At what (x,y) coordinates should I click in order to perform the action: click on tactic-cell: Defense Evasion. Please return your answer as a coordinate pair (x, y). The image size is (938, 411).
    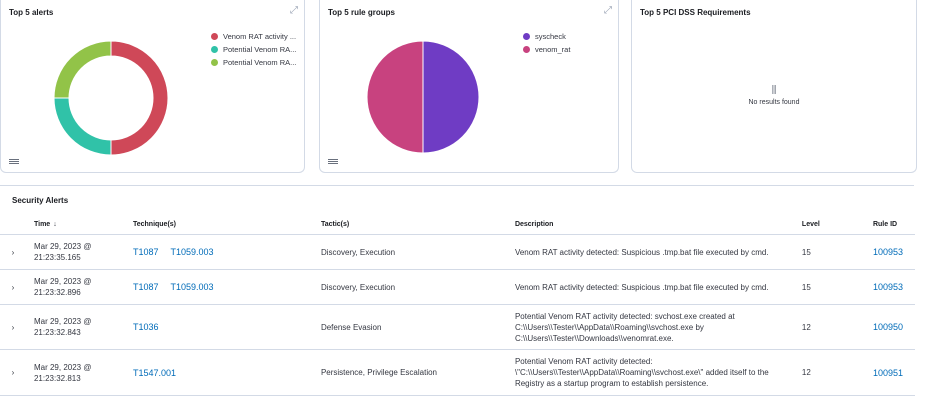
    Looking at the image, I should click on (417, 327).